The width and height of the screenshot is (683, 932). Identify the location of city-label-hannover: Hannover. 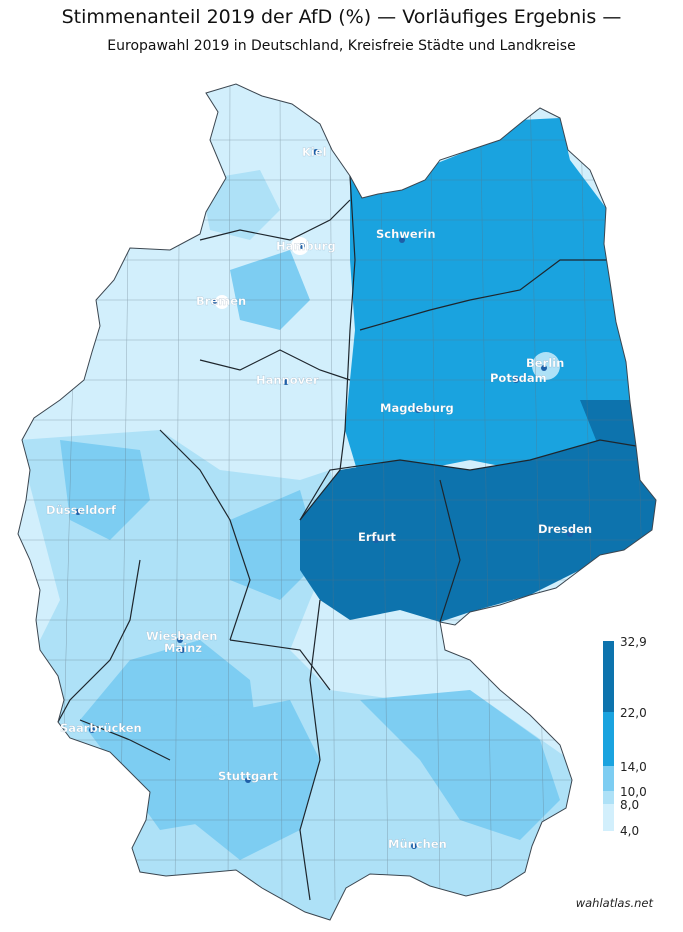
(287, 380).